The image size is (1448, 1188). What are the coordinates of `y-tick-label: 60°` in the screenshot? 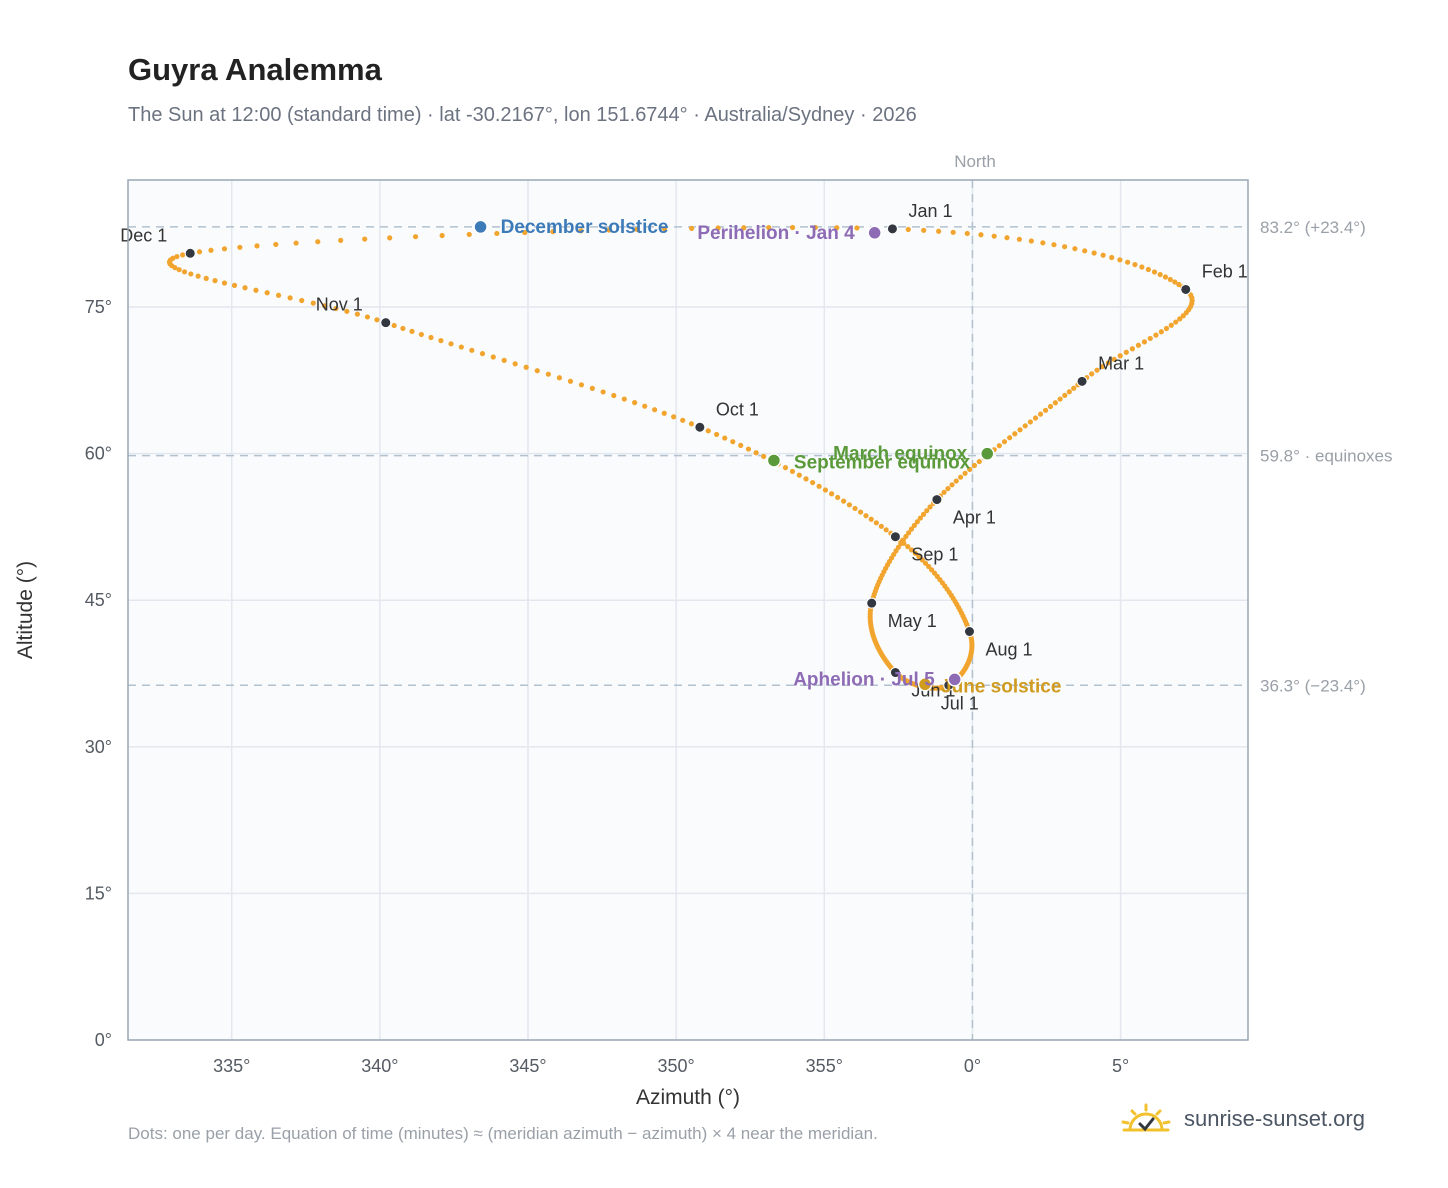 It's located at (98, 454).